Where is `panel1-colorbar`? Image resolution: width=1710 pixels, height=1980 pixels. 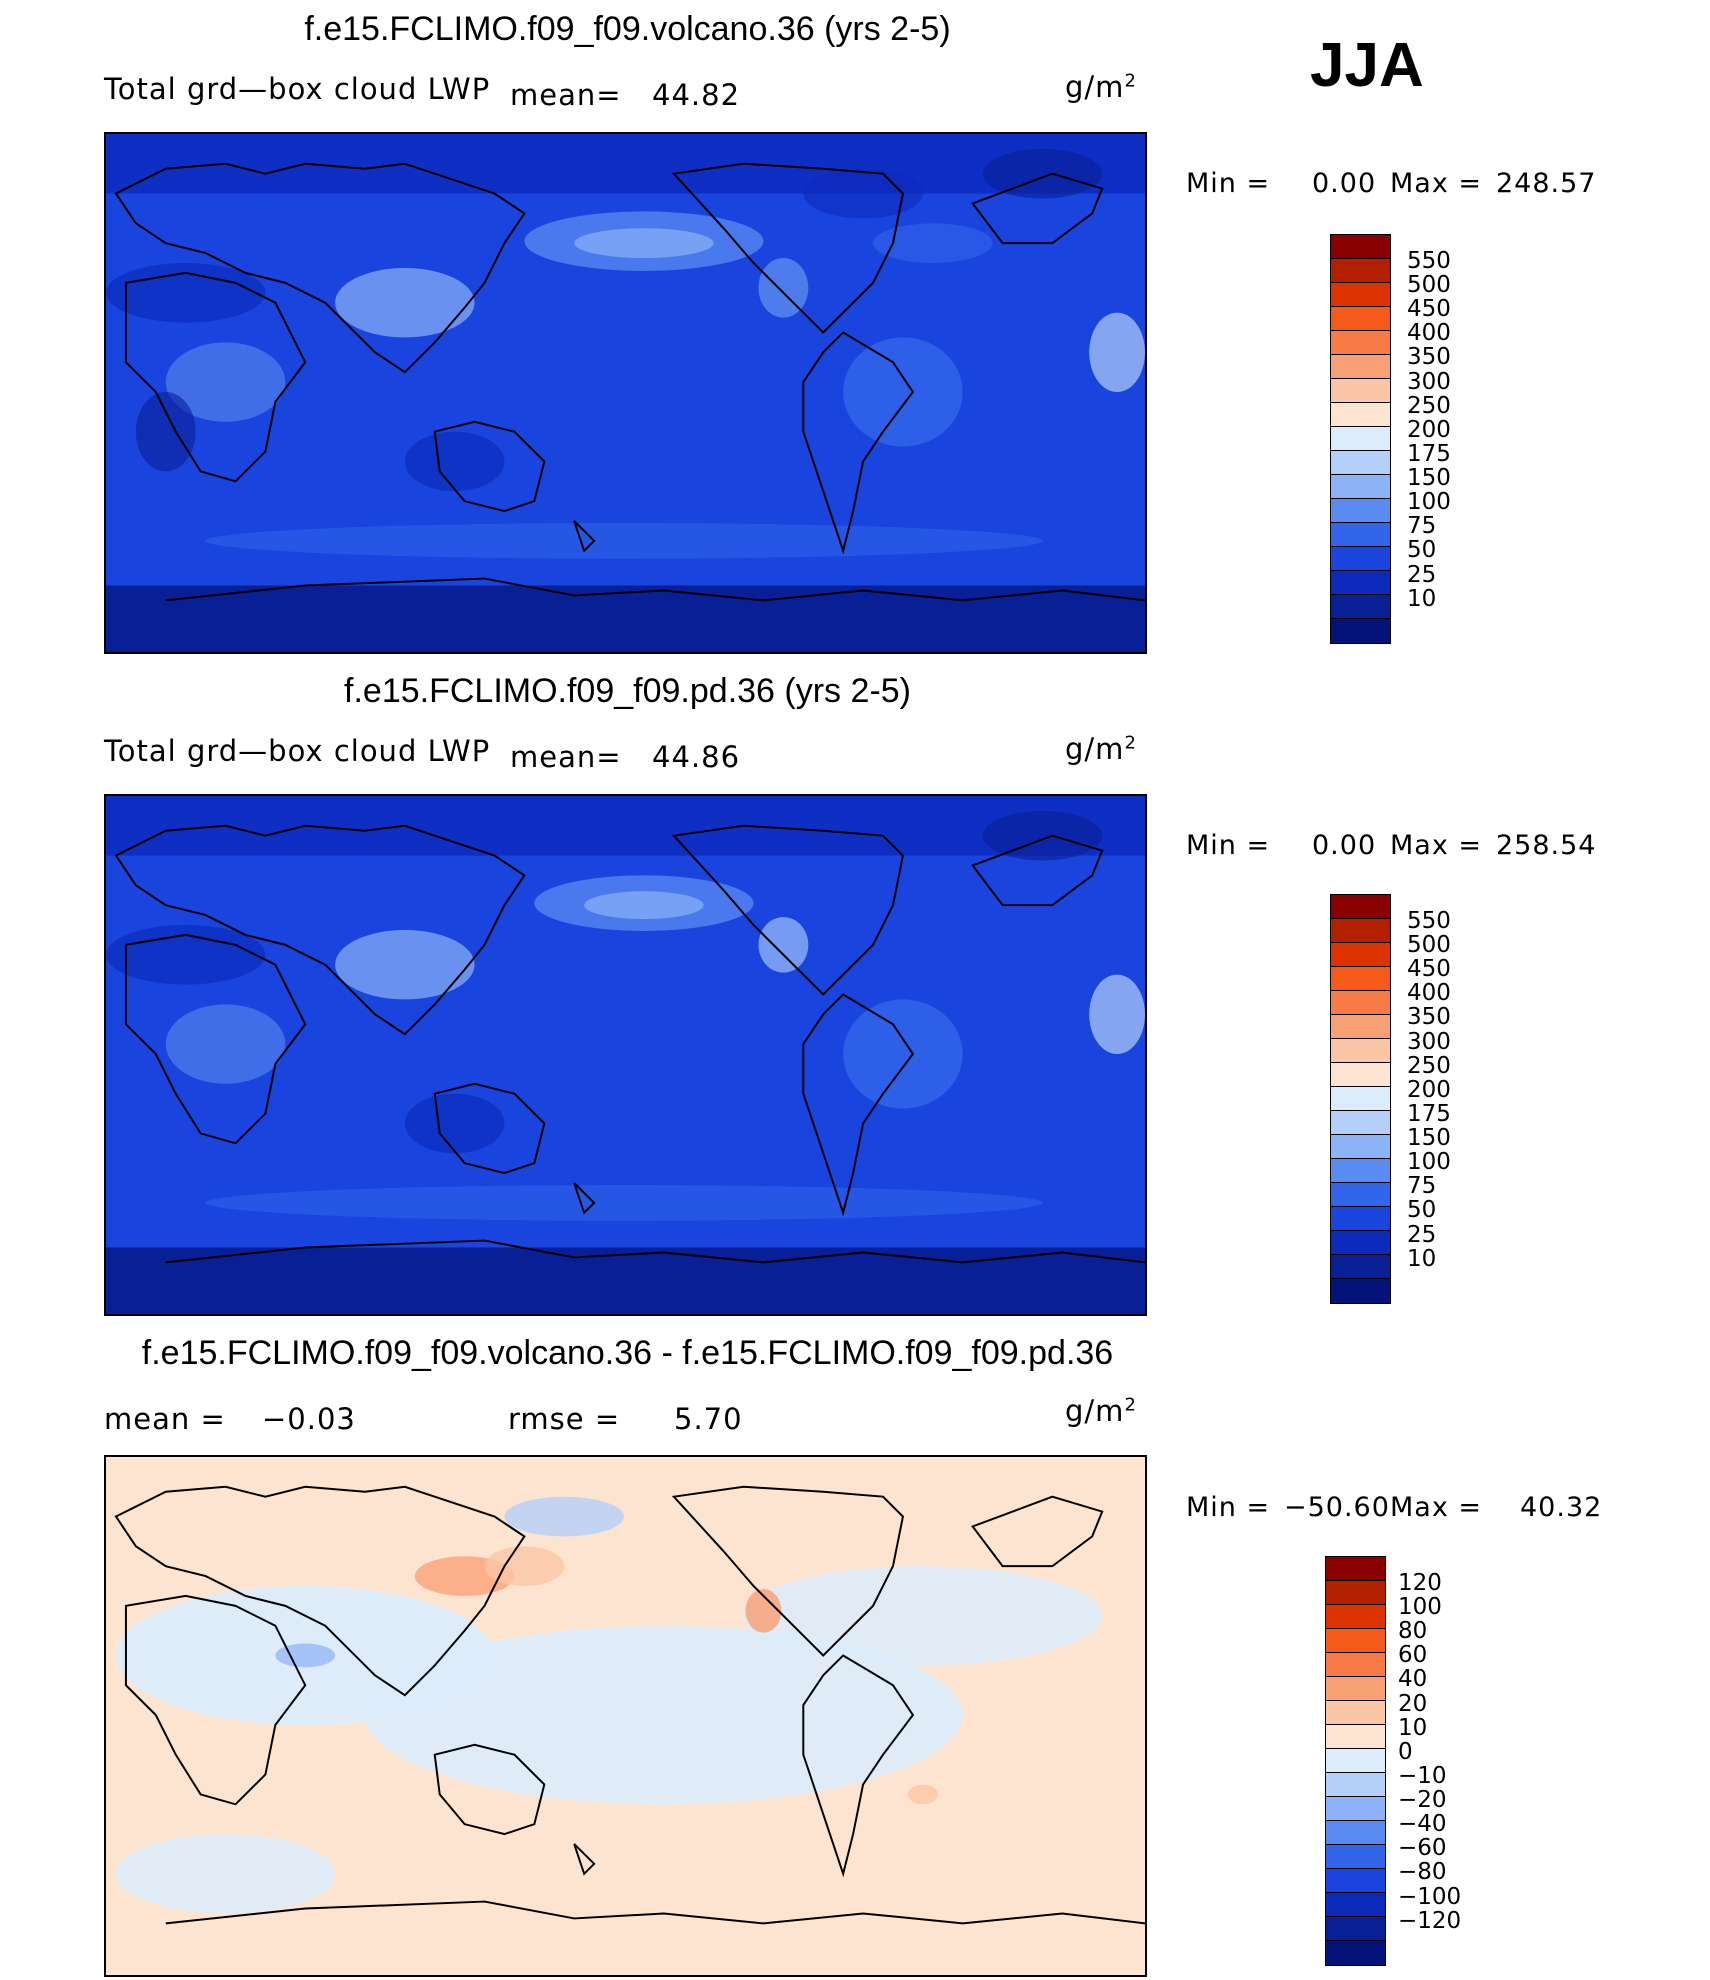 panel1-colorbar is located at coordinates (1360, 439).